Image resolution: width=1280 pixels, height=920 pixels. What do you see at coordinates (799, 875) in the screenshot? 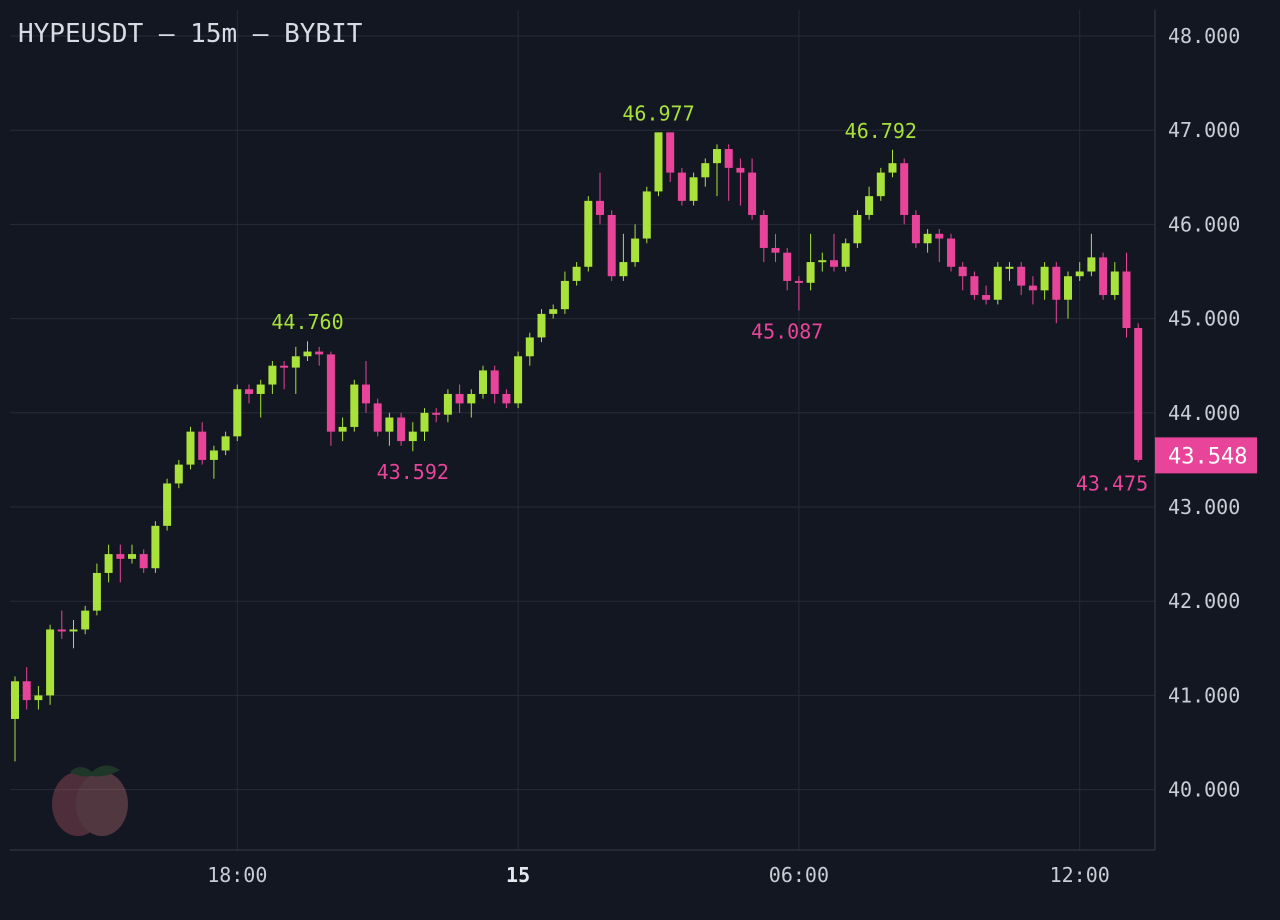
I see `x-tick-label: 06:00` at bounding box center [799, 875].